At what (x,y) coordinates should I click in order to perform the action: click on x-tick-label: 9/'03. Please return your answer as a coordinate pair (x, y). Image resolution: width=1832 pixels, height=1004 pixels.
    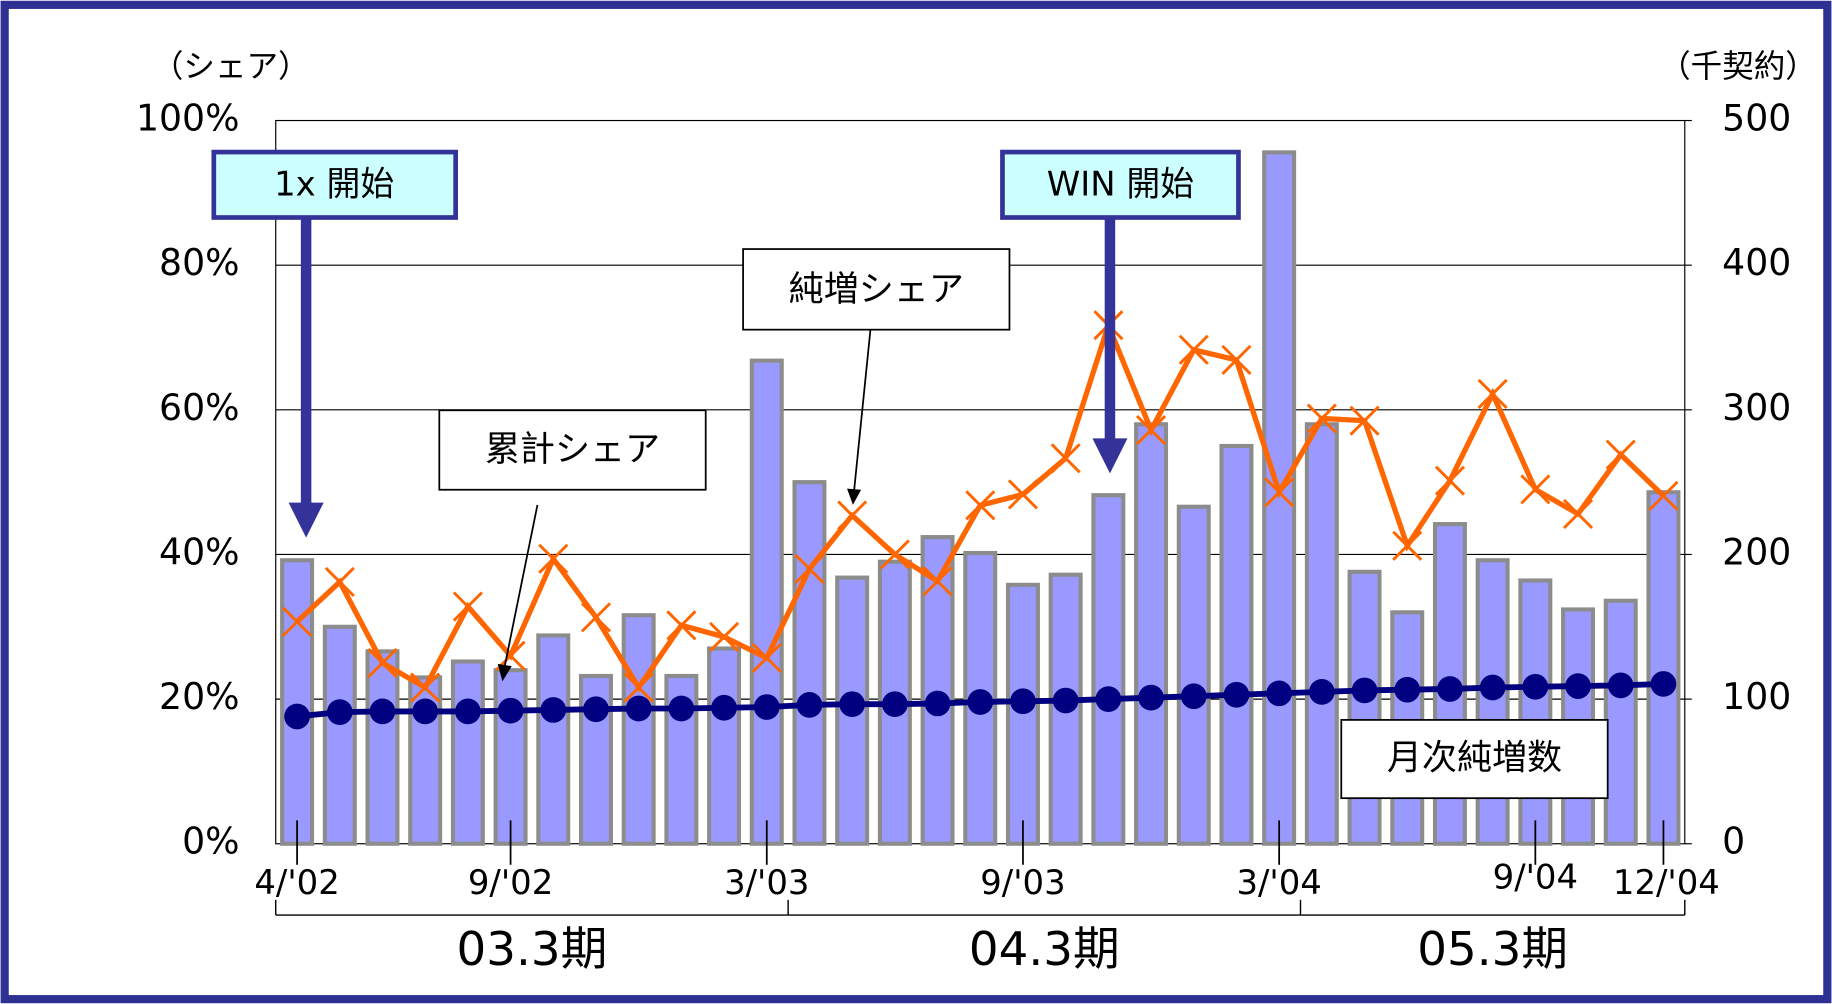
    Looking at the image, I should click on (1022, 882).